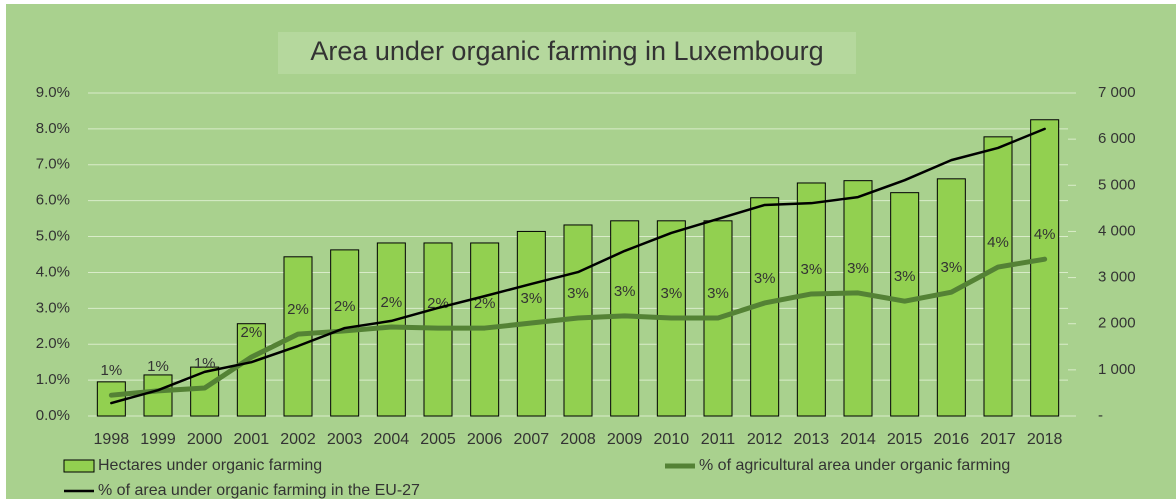  What do you see at coordinates (1117, 369) in the screenshot?
I see `y2-tick-label: 1 000` at bounding box center [1117, 369].